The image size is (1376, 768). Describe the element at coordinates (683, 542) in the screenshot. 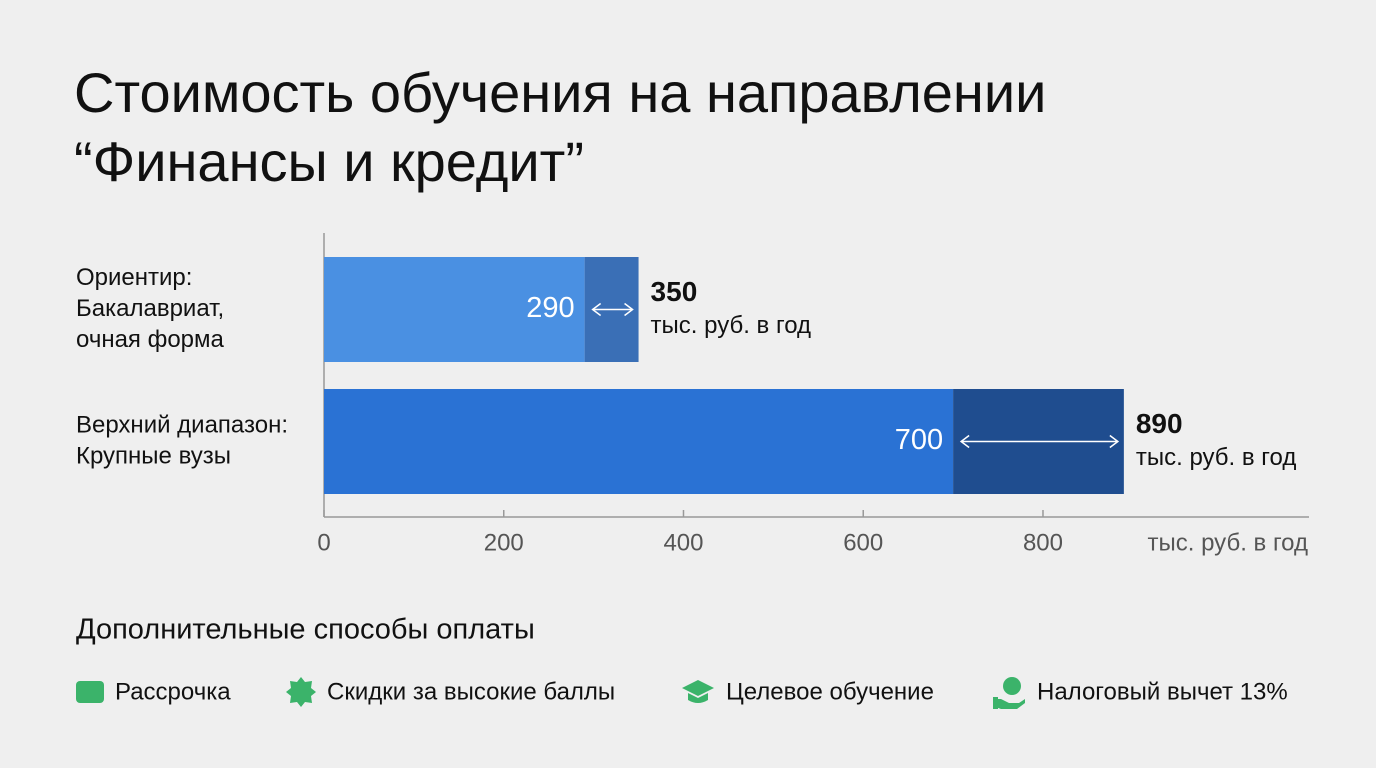

I see `x-tick-label: 400` at that location.